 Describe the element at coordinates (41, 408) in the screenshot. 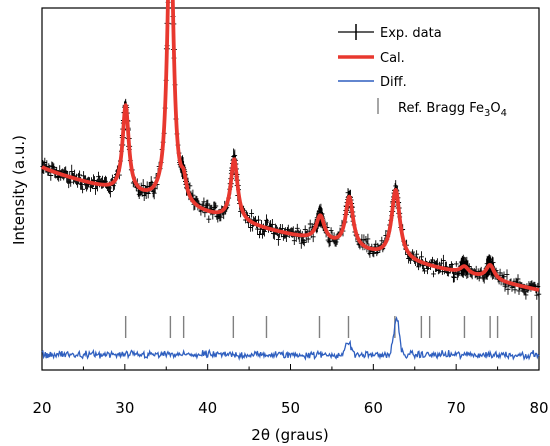

I see `x-tick-label: 20` at that location.